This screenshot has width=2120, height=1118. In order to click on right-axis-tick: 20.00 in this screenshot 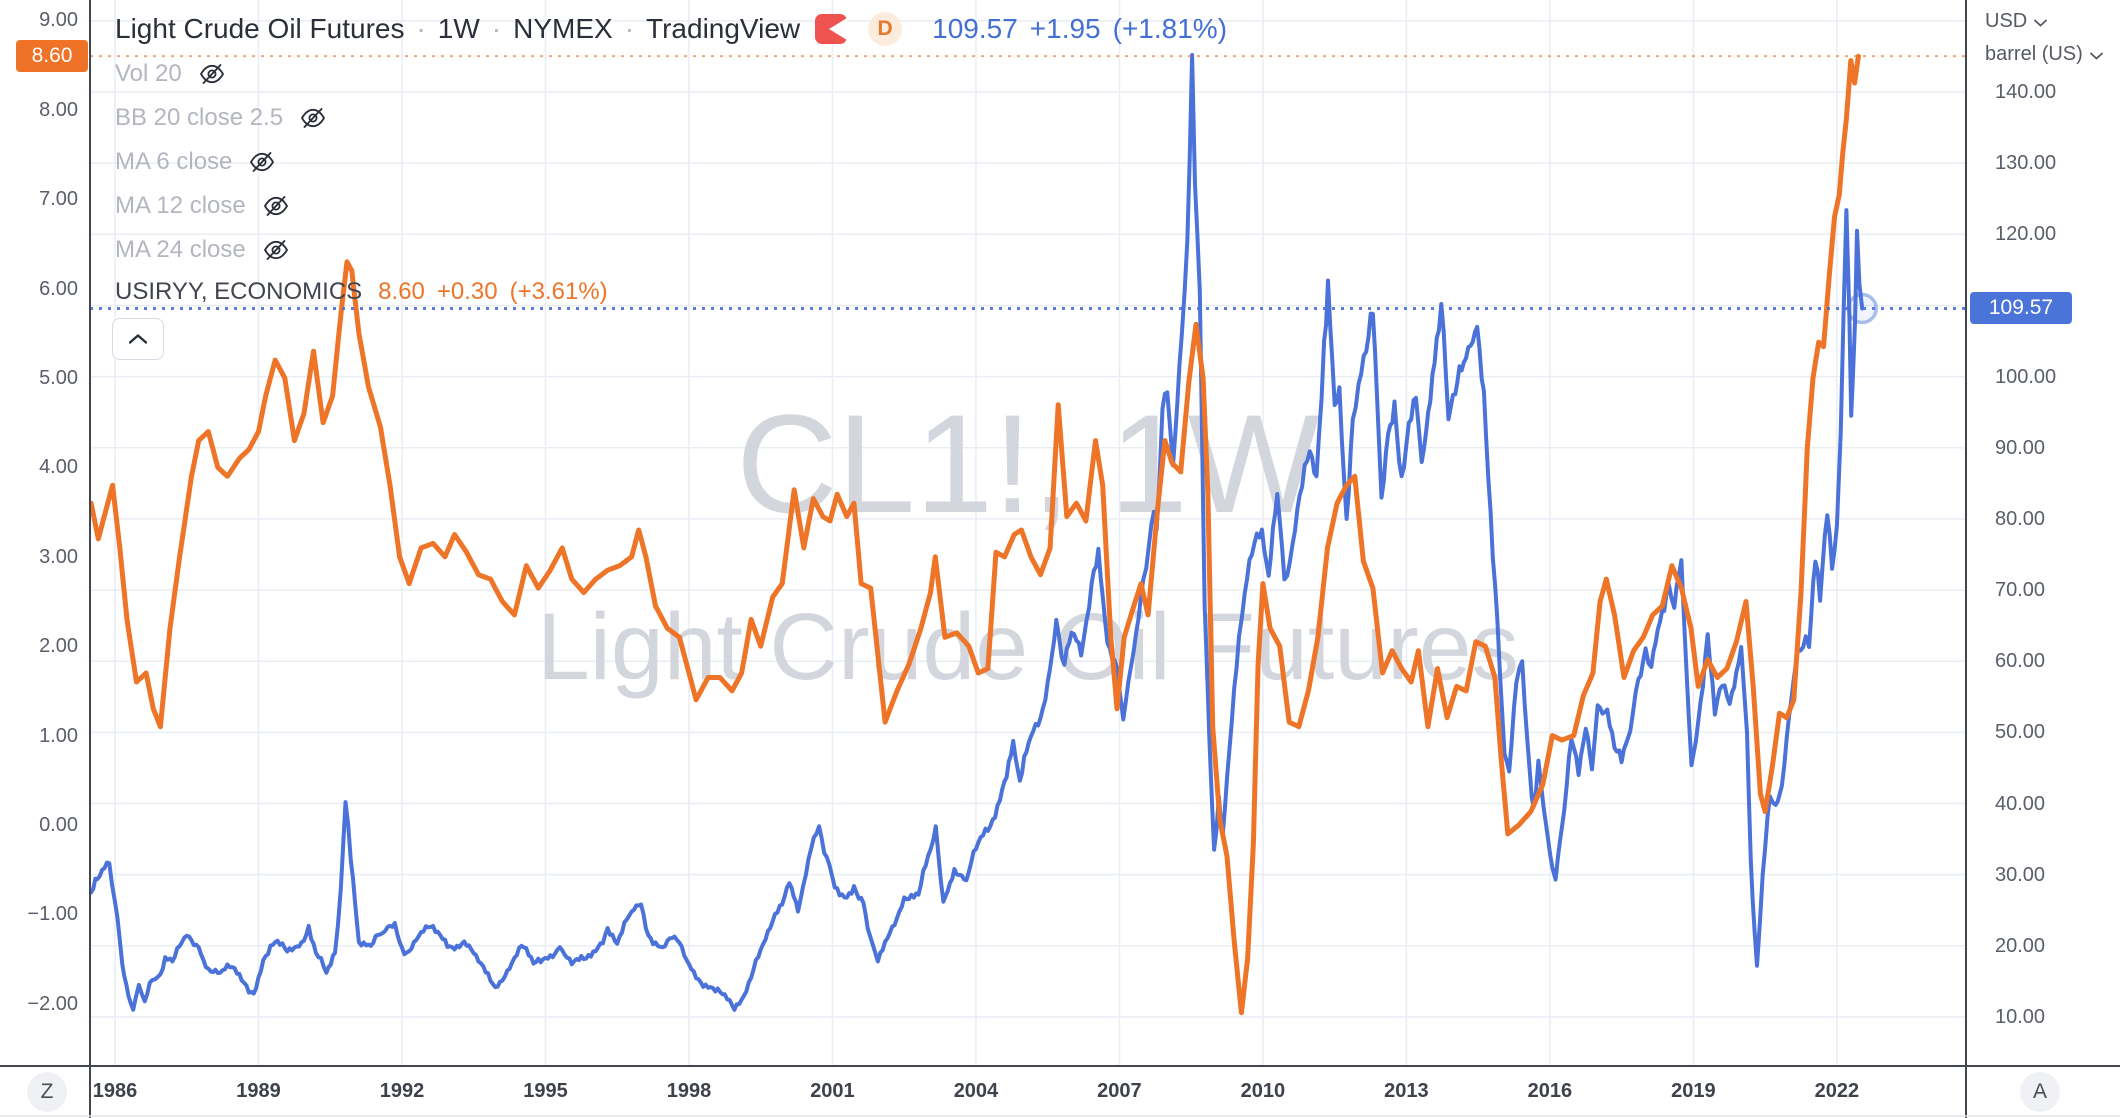, I will do `click(2020, 945)`.